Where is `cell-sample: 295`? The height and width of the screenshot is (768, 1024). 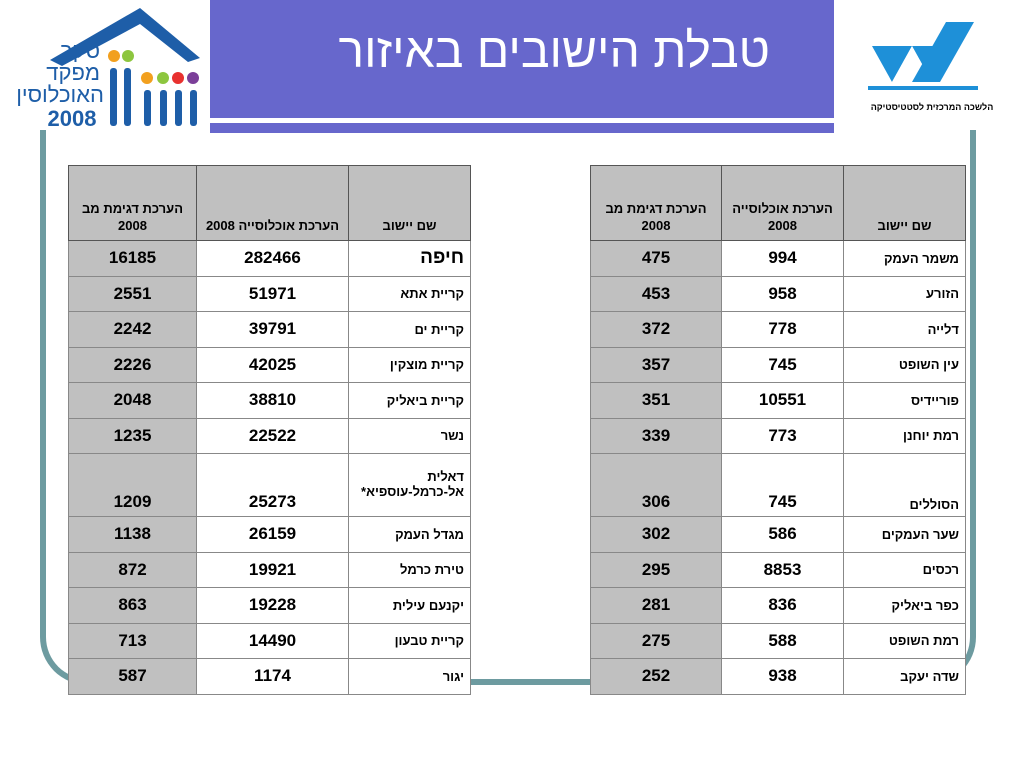 cell-sample: 295 is located at coordinates (656, 569).